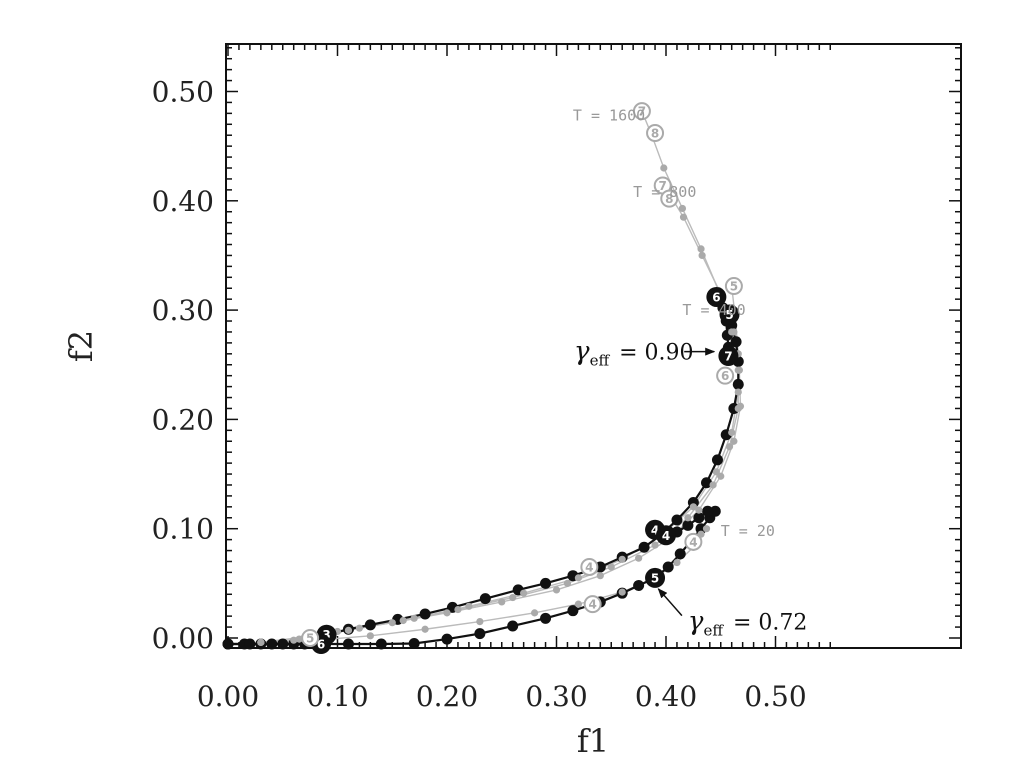 The image size is (1024, 768). I want to click on marker-number: 6, so click(725, 376).